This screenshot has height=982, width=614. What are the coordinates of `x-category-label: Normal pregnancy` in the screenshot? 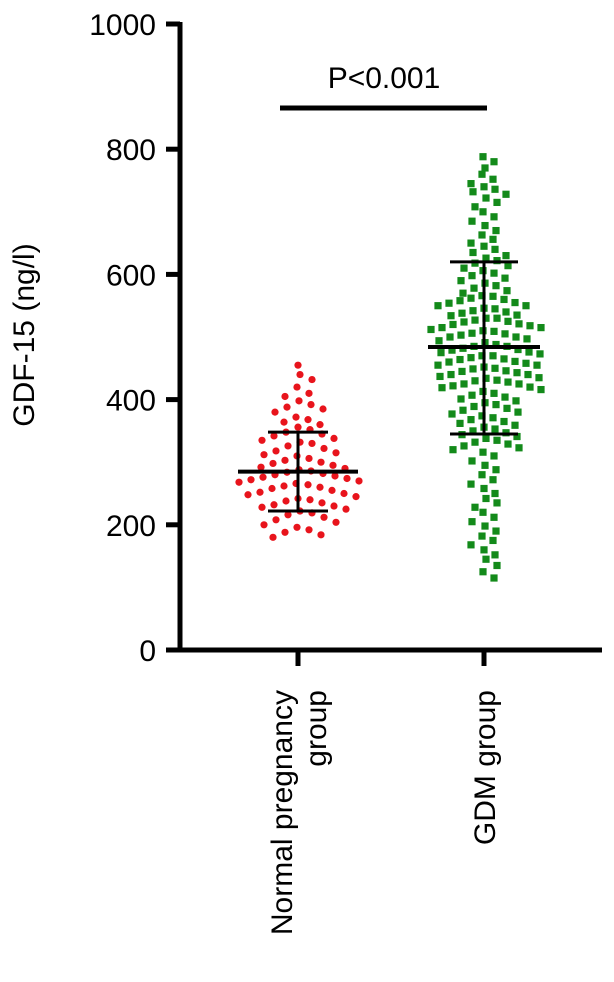 It's located at (282, 812).